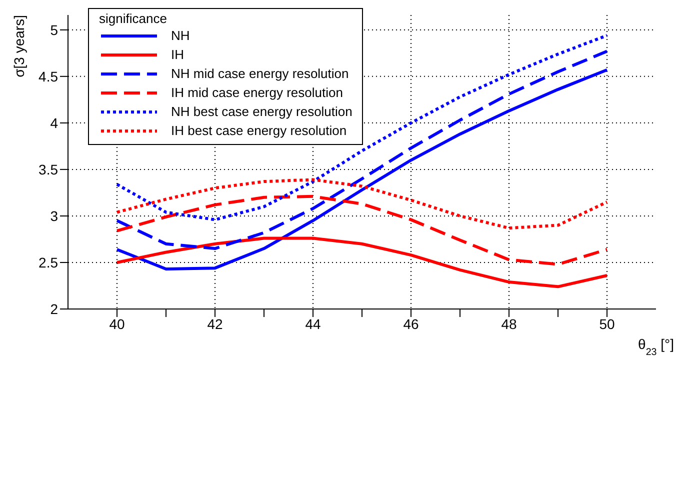  I want to click on y-tick-label: 5, so click(54, 30).